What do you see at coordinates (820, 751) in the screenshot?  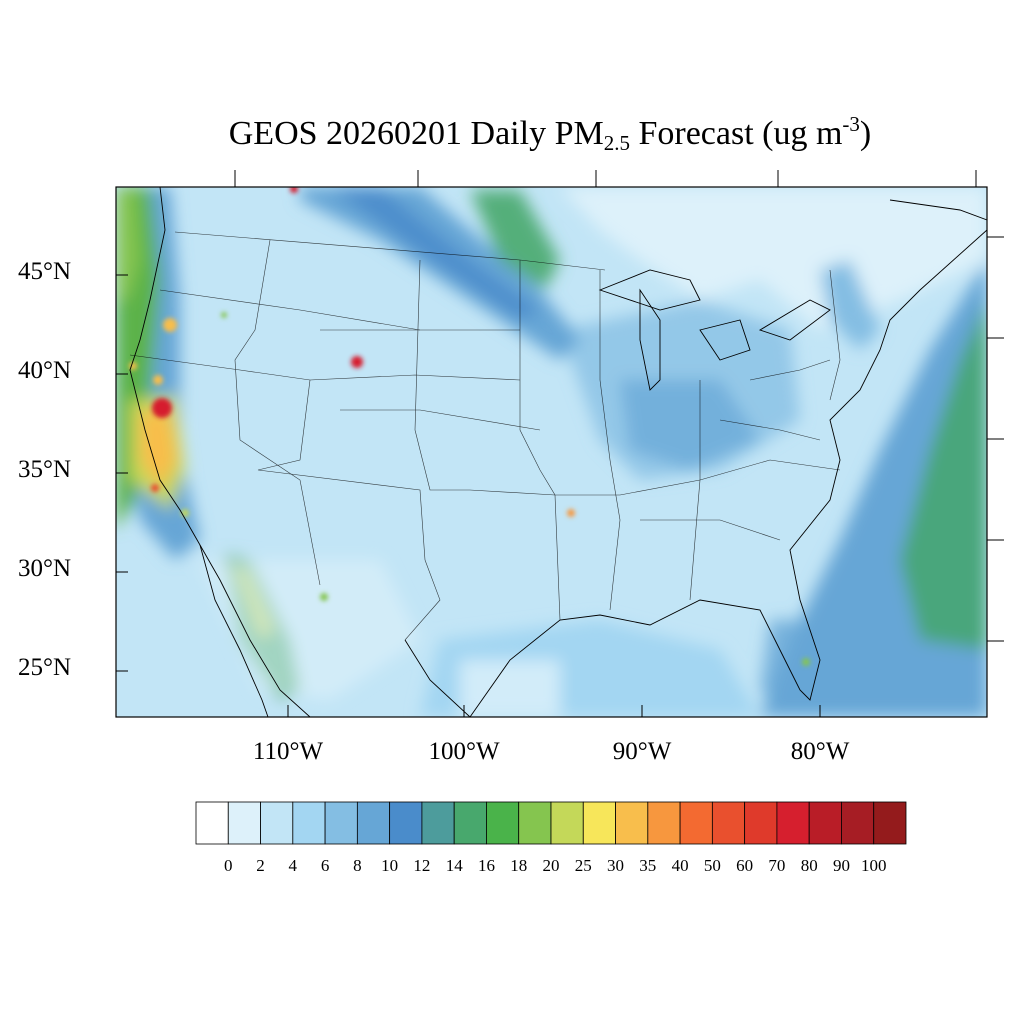 I see `lon-label-80w: 80°W` at bounding box center [820, 751].